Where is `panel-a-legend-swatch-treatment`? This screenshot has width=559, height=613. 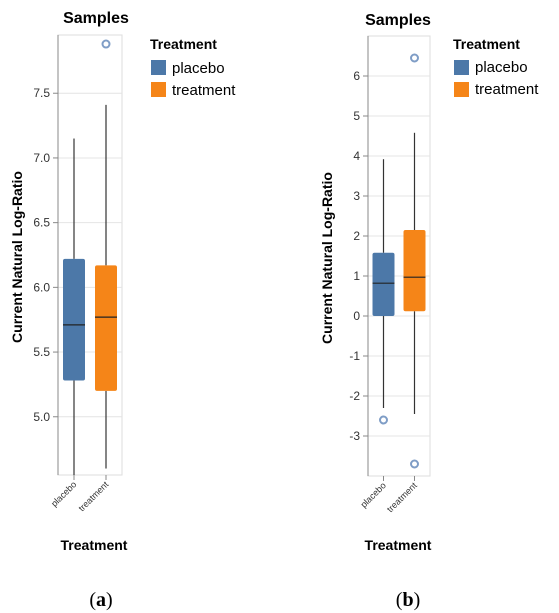 panel-a-legend-swatch-treatment is located at coordinates (158, 89).